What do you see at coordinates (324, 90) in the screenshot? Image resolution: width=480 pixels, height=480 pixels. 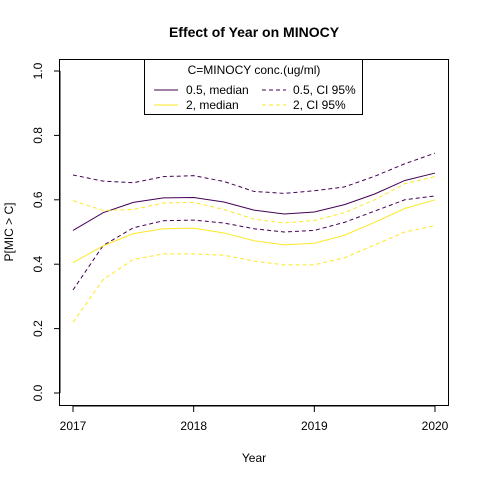 I see `legend-entry-0-5-ci: 0.5, CI 95%` at bounding box center [324, 90].